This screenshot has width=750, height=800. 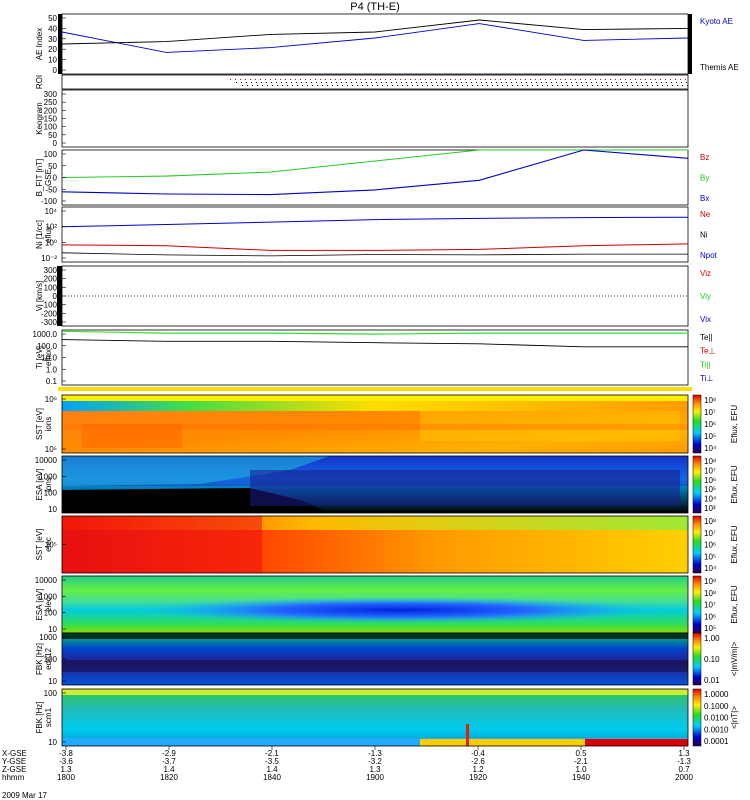 I want to click on y-tick-label: 10⁰, so click(x=51, y=242).